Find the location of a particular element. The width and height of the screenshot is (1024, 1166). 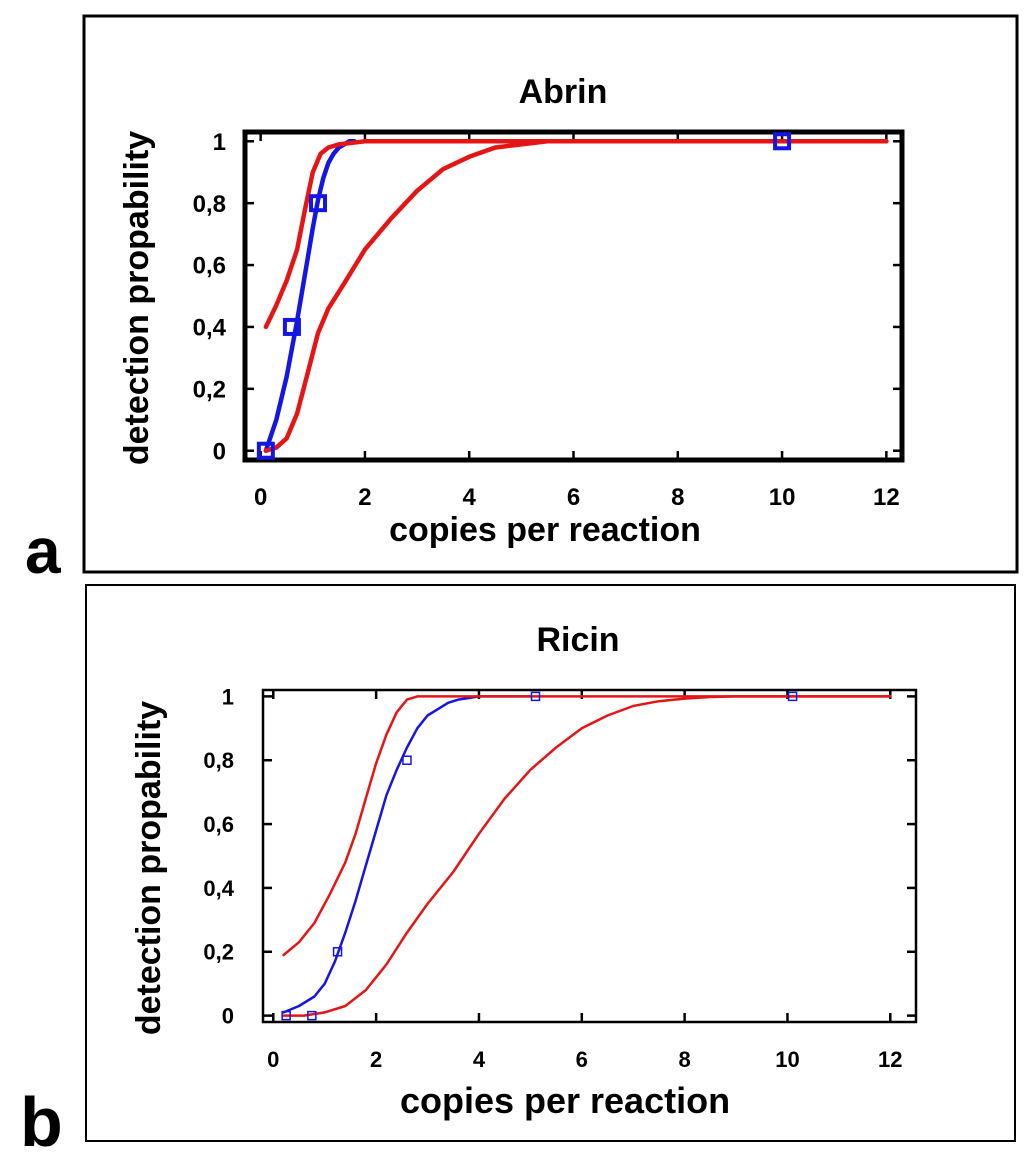

series-fit-line is located at coordinates (407, 854).